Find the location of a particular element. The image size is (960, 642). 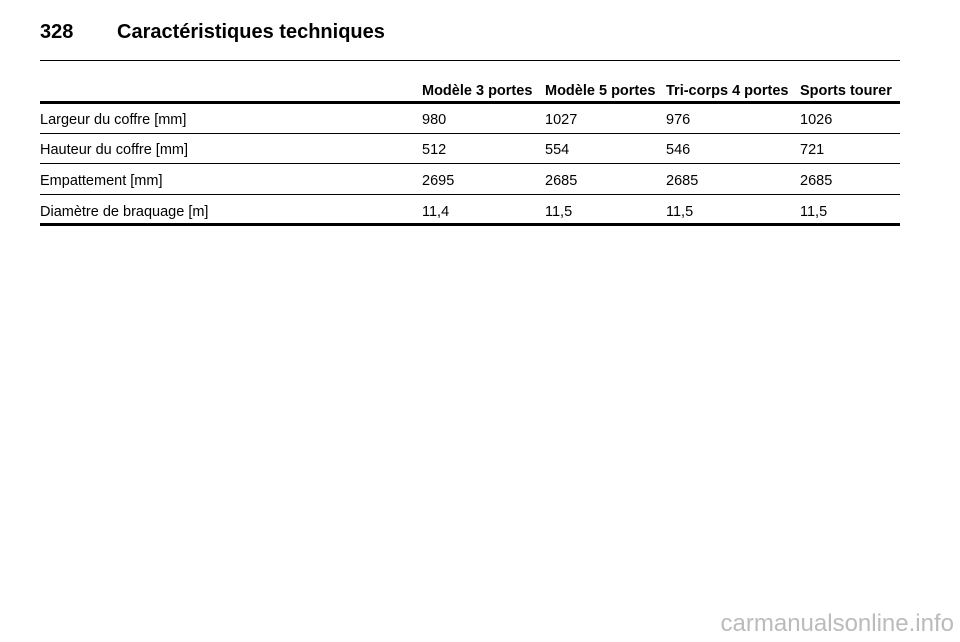

cell-value: 512 is located at coordinates (434, 150).